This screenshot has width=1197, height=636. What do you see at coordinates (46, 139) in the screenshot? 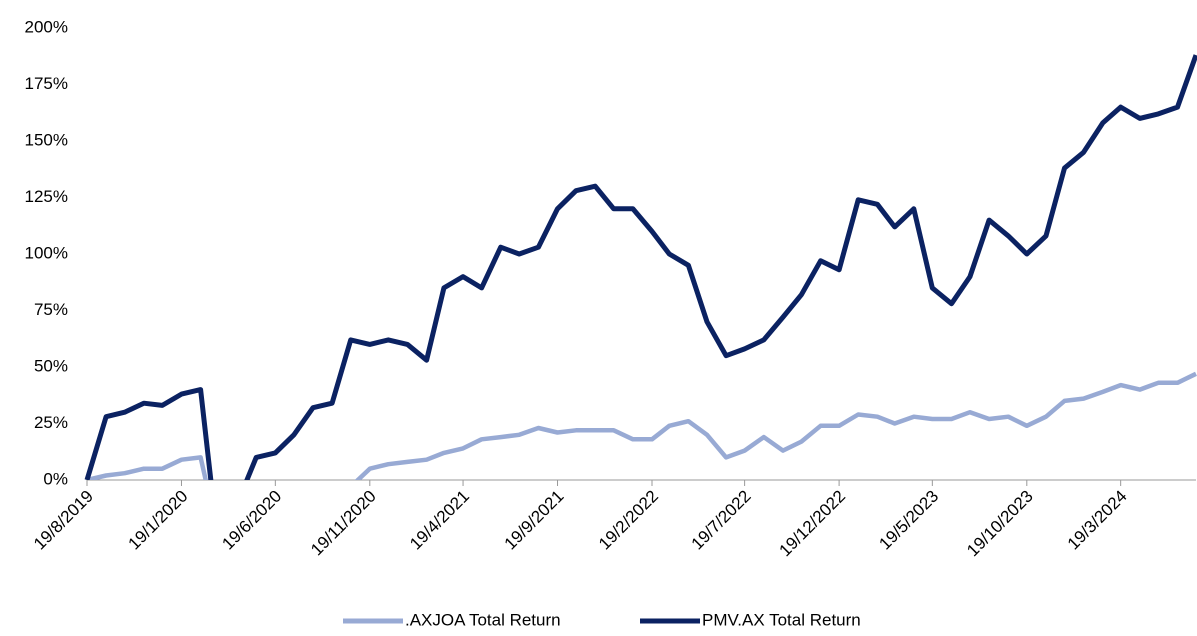
I see `y-tick-label: 150%` at bounding box center [46, 139].